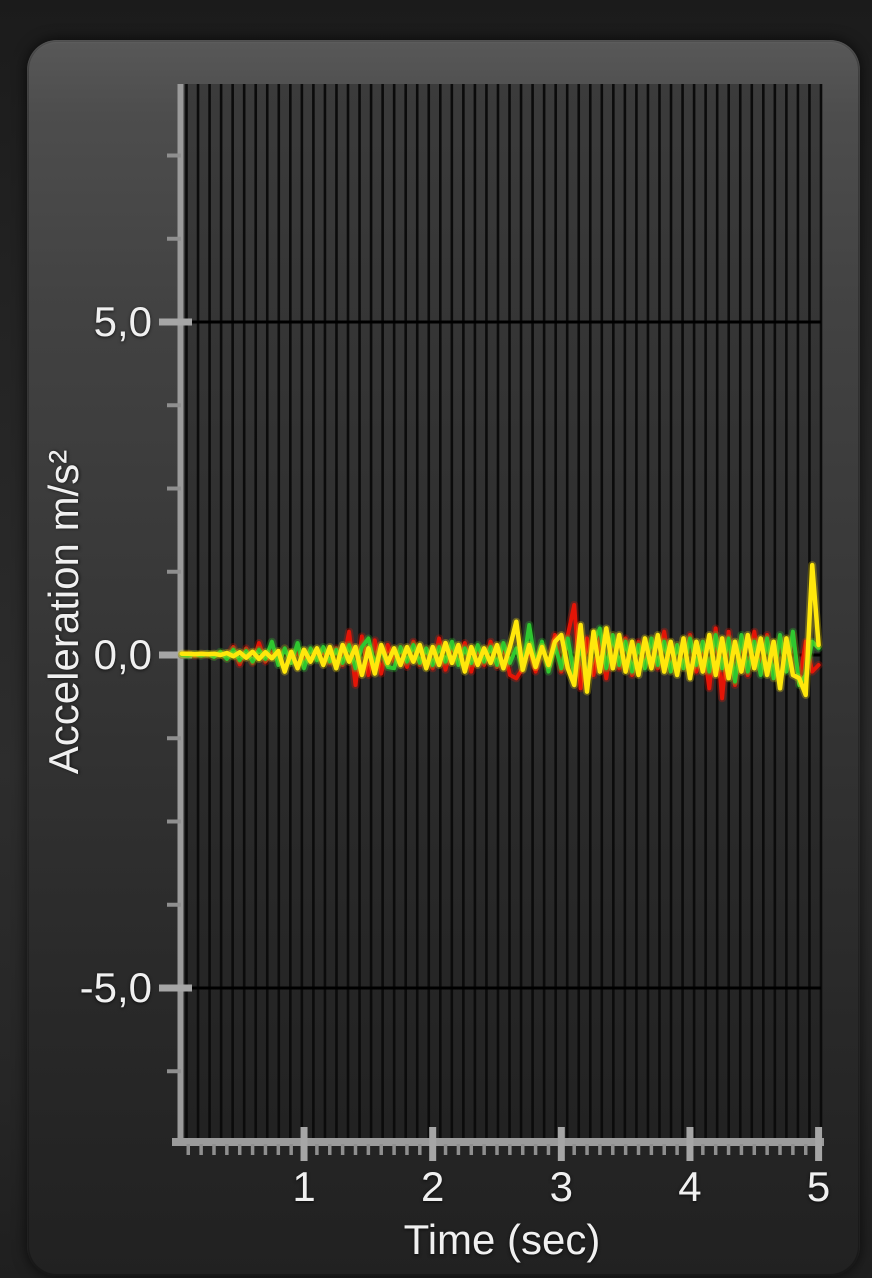  Describe the element at coordinates (122, 654) in the screenshot. I see `y-tick-label: 0,0` at that location.